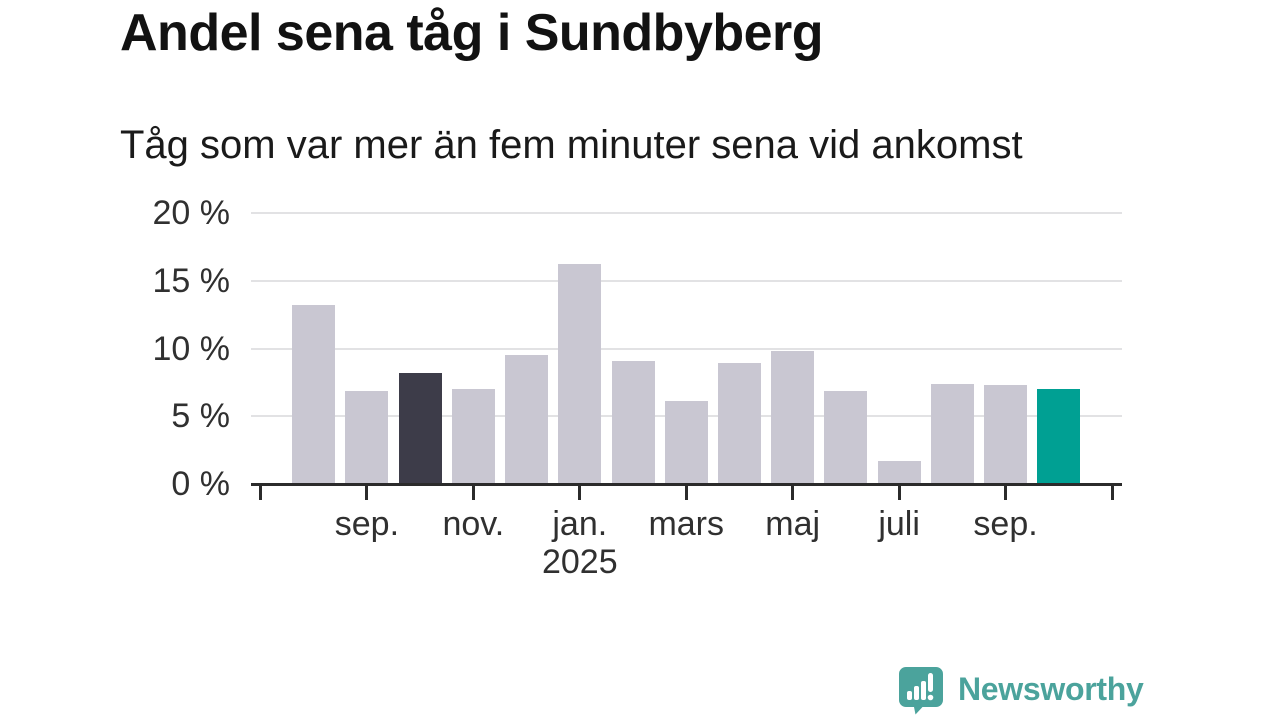  What do you see at coordinates (200, 416) in the screenshot?
I see `y-axis-label: 5 %` at bounding box center [200, 416].